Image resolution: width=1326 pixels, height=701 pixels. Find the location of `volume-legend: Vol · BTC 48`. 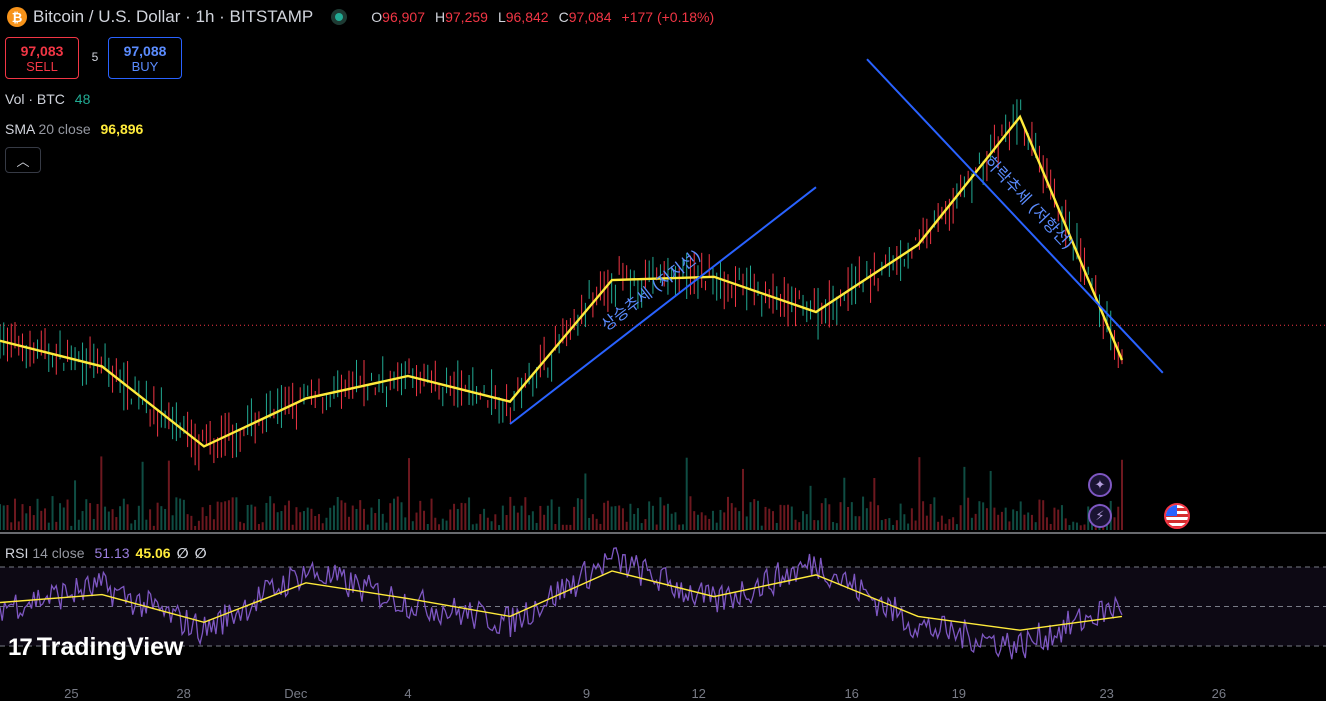

volume-legend: Vol · BTC 48 is located at coordinates (47, 99).